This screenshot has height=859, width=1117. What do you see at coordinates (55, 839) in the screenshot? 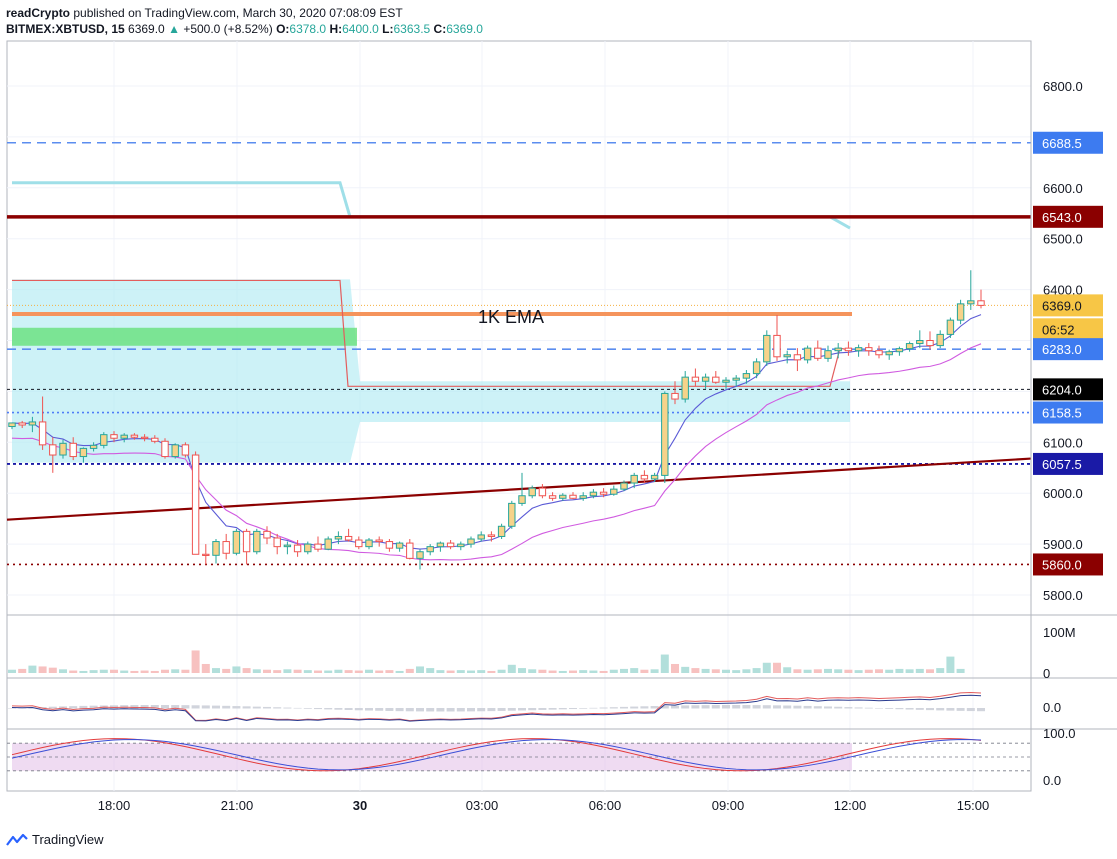
I see `tradingview-brand: TradingView` at bounding box center [55, 839].